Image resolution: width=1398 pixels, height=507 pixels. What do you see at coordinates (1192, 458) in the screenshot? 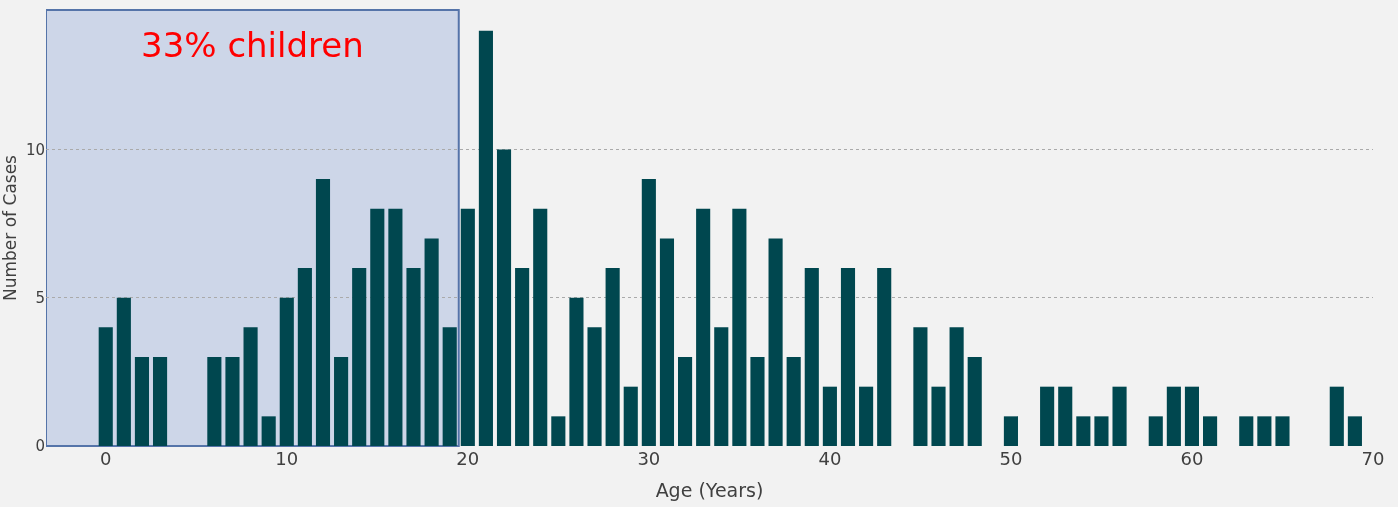
I see `x-tick-label: 60` at bounding box center [1192, 458].